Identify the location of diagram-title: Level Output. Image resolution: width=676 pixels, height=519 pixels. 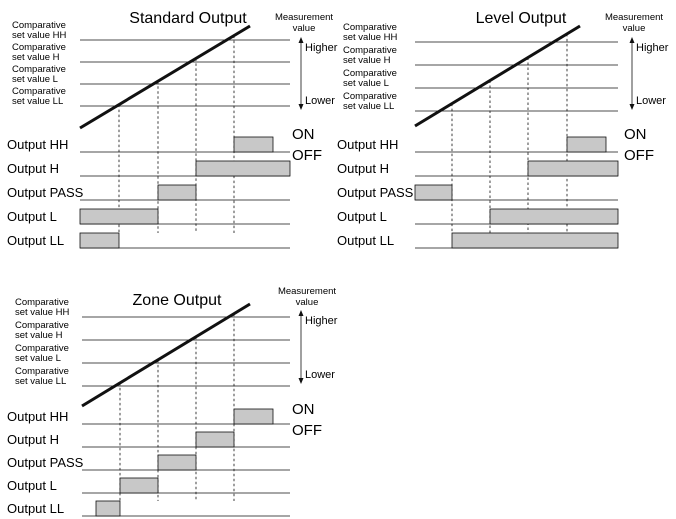
(521, 18).